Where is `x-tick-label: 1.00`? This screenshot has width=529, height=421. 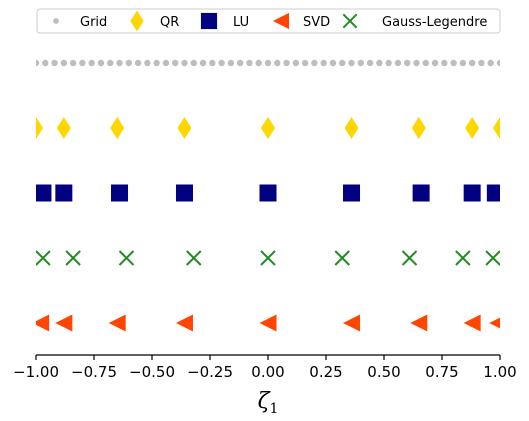 x-tick-label: 1.00 is located at coordinates (499, 372).